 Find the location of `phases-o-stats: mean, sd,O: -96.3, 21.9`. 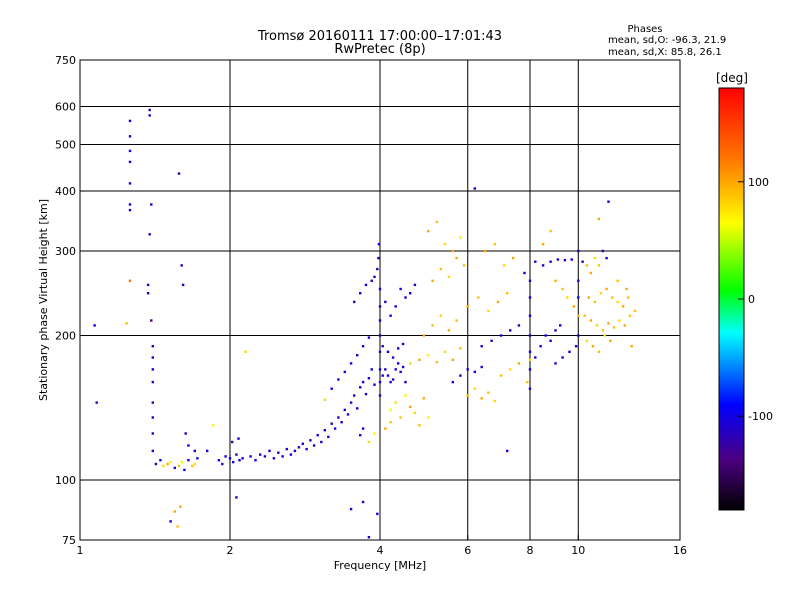

phases-o-stats: mean, sd,O: -96.3, 21.9 is located at coordinates (667, 40).